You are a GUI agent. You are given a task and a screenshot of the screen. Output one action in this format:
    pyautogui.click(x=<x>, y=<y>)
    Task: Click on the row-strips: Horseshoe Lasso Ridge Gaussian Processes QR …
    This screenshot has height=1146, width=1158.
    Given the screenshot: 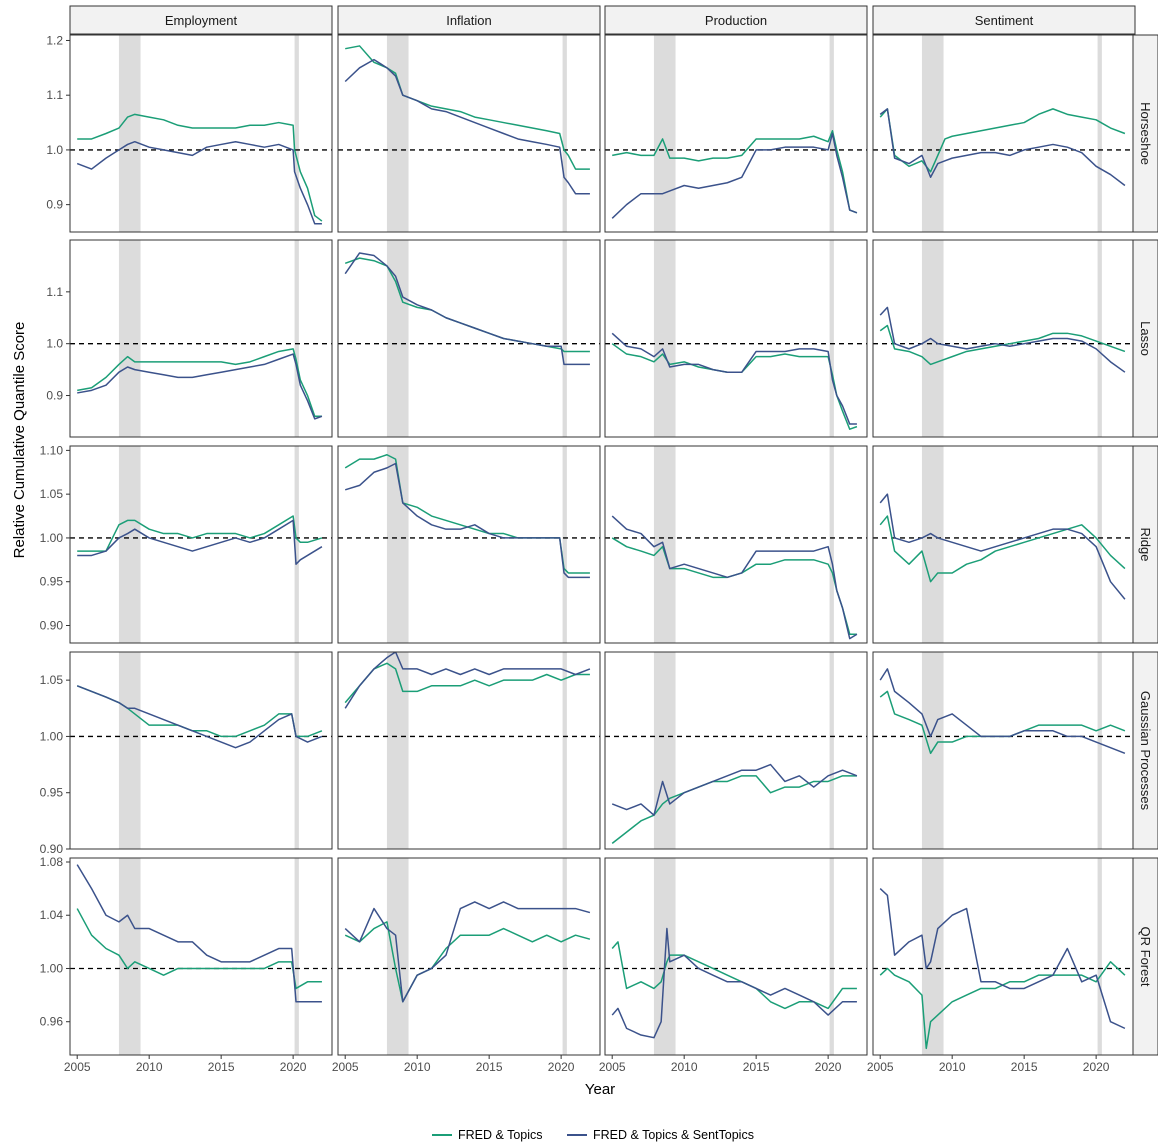 What is the action you would take?
    pyautogui.click(x=1145, y=545)
    